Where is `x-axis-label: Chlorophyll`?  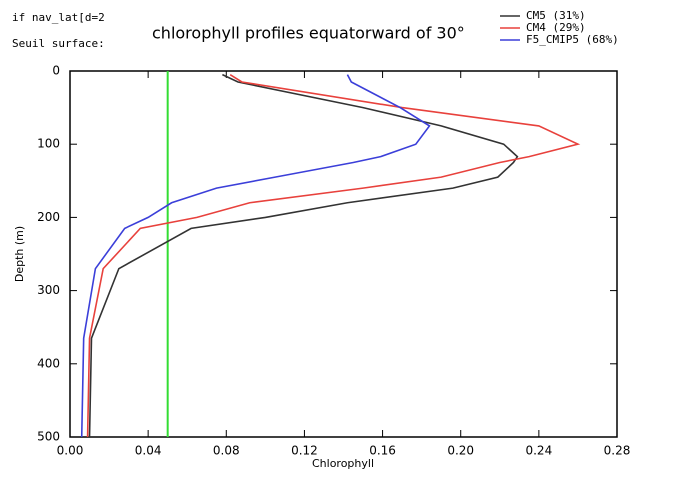
x-axis-label: Chlorophyll is located at coordinates (343, 463).